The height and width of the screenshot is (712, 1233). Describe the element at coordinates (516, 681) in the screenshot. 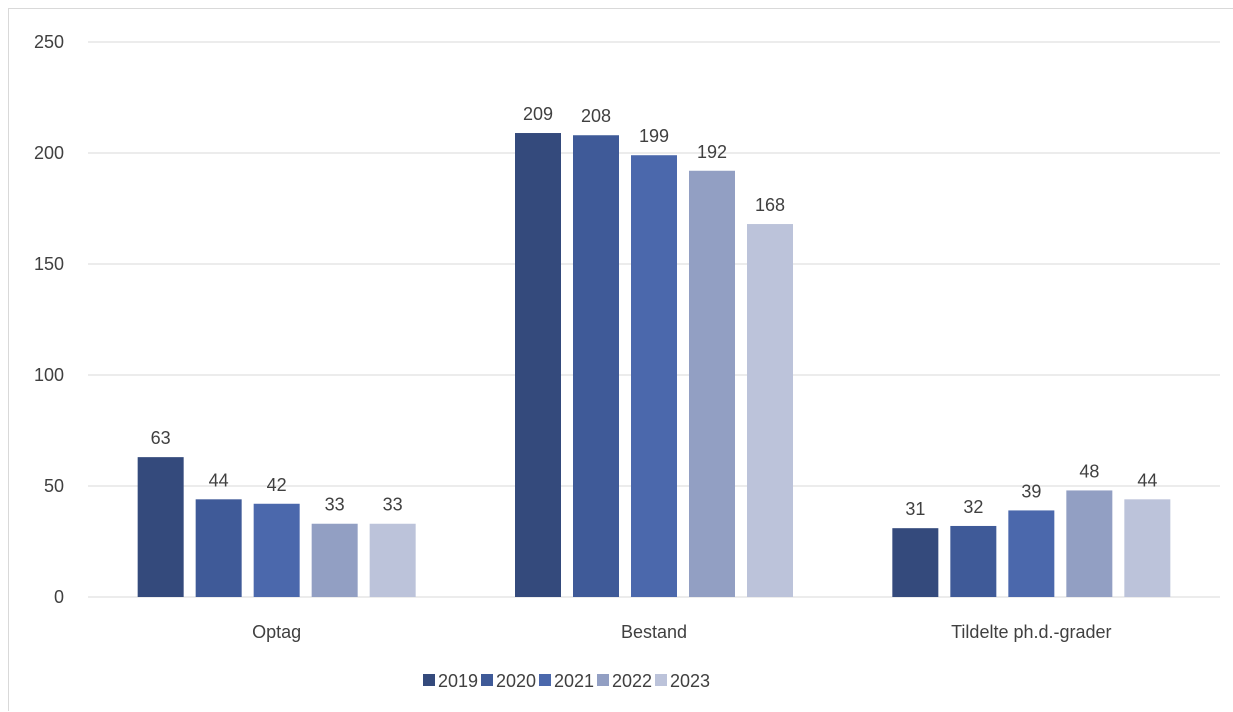

I see `legend-label: 2020` at that location.